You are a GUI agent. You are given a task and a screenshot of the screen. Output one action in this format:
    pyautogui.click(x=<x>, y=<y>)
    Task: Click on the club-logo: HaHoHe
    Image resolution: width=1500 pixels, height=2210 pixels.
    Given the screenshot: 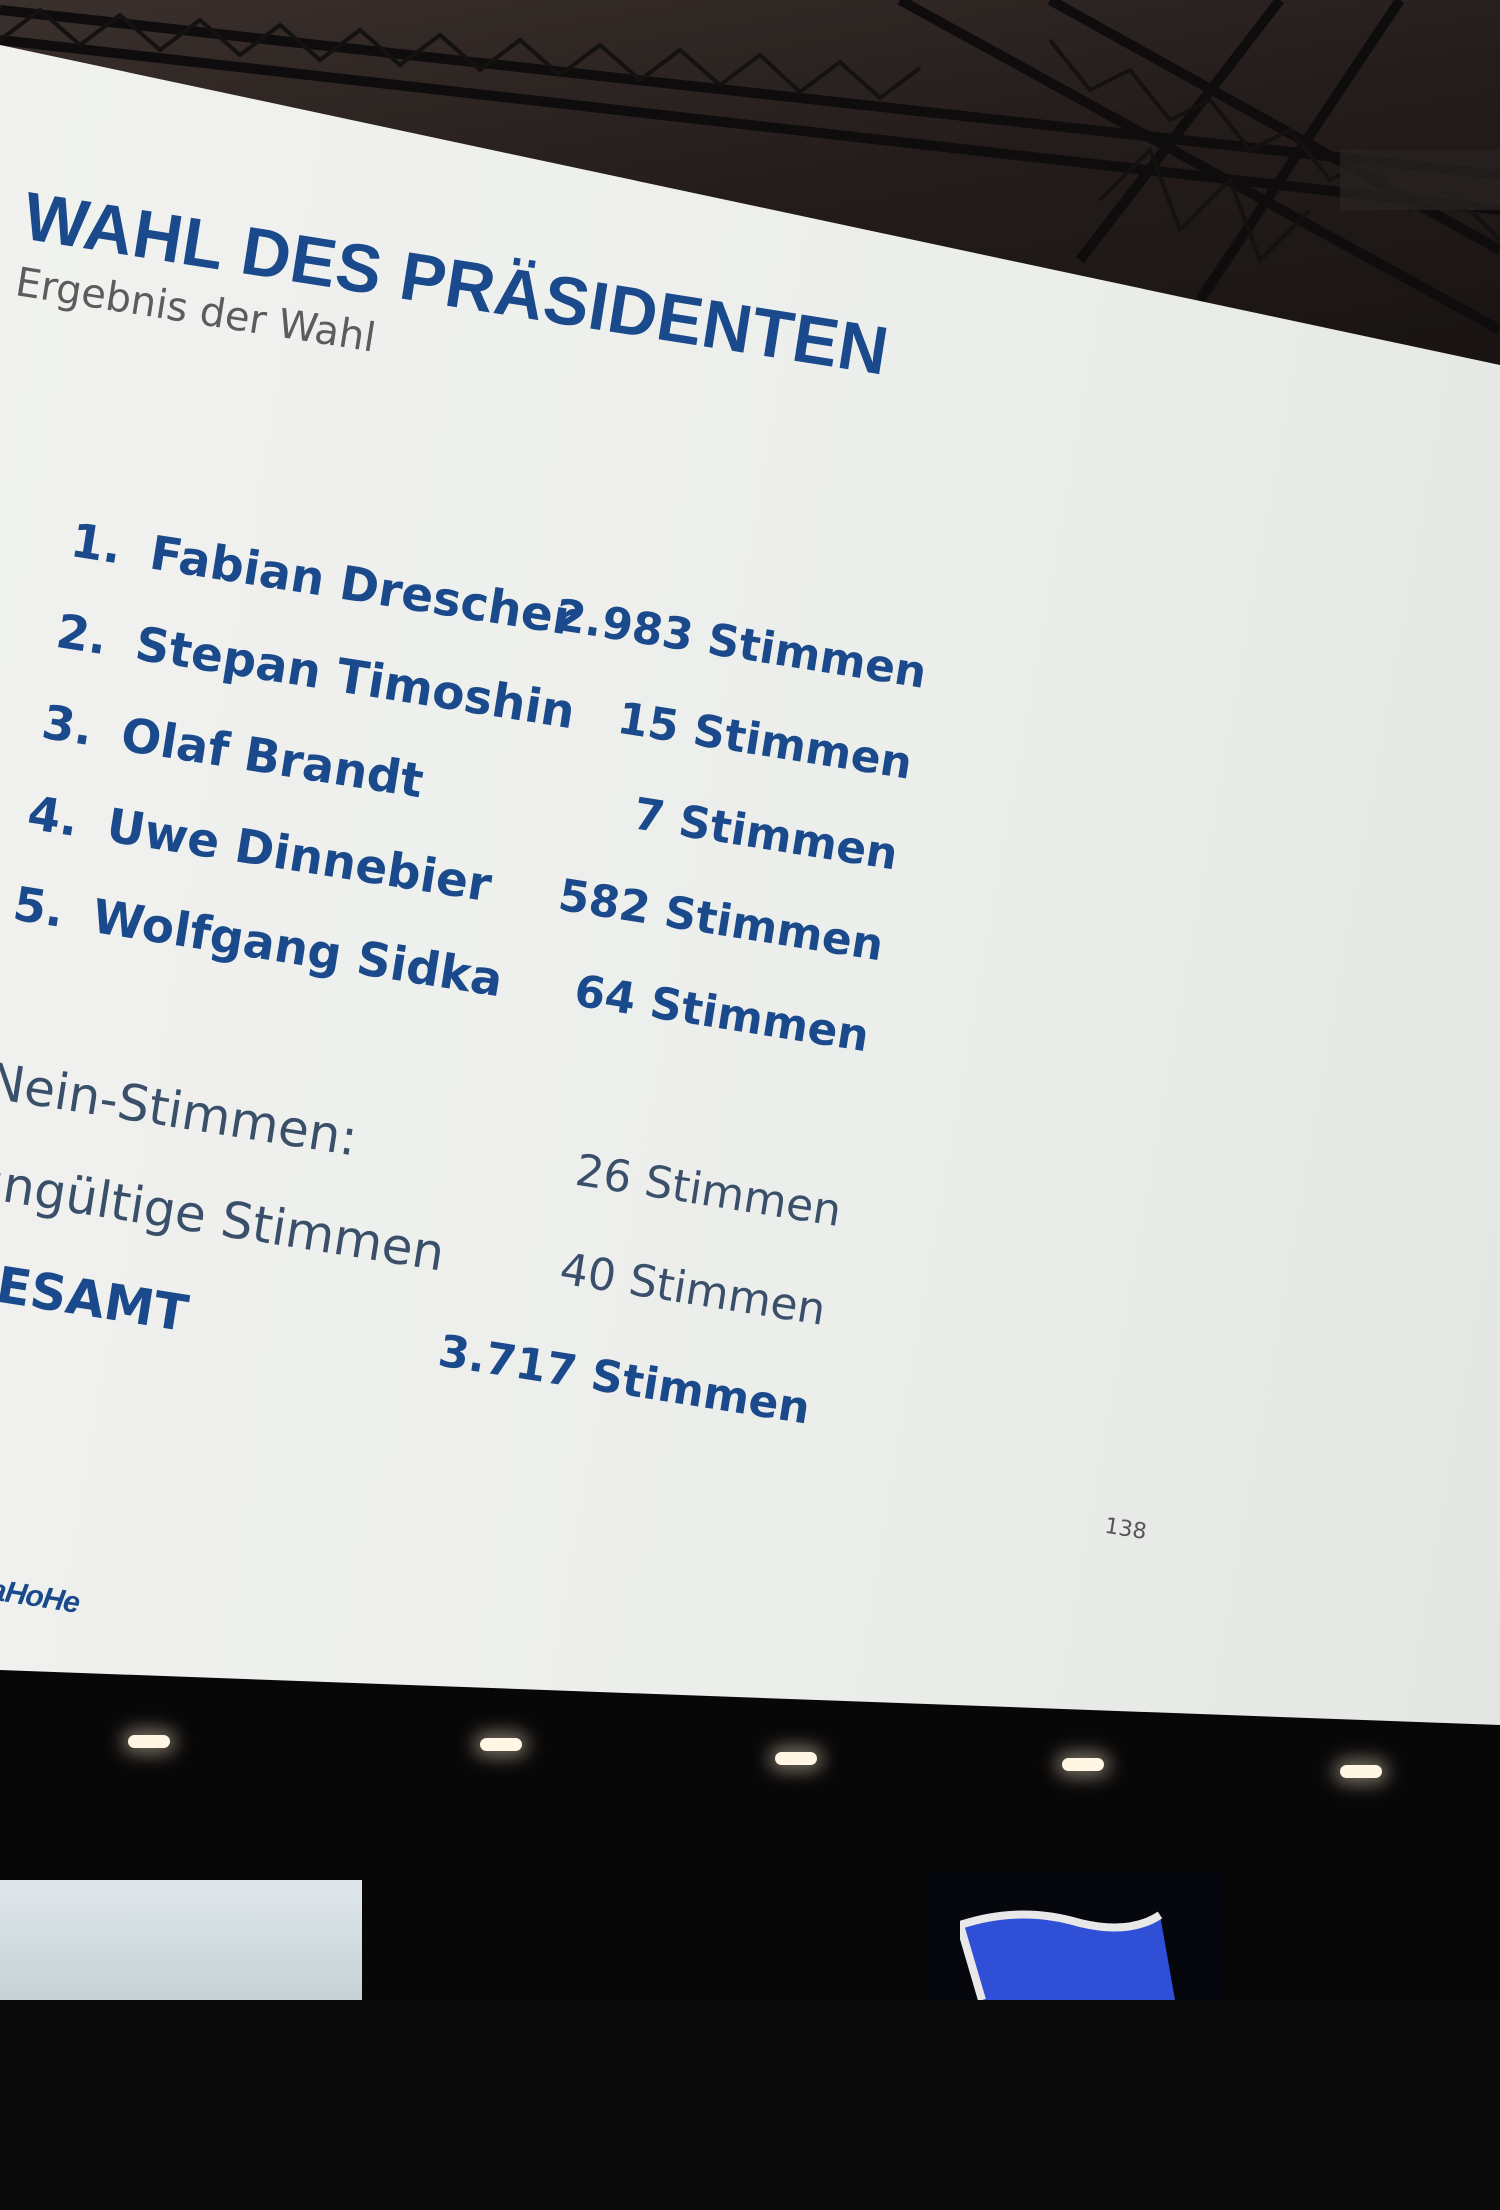 What is the action you would take?
    pyautogui.click(x=41, y=1594)
    